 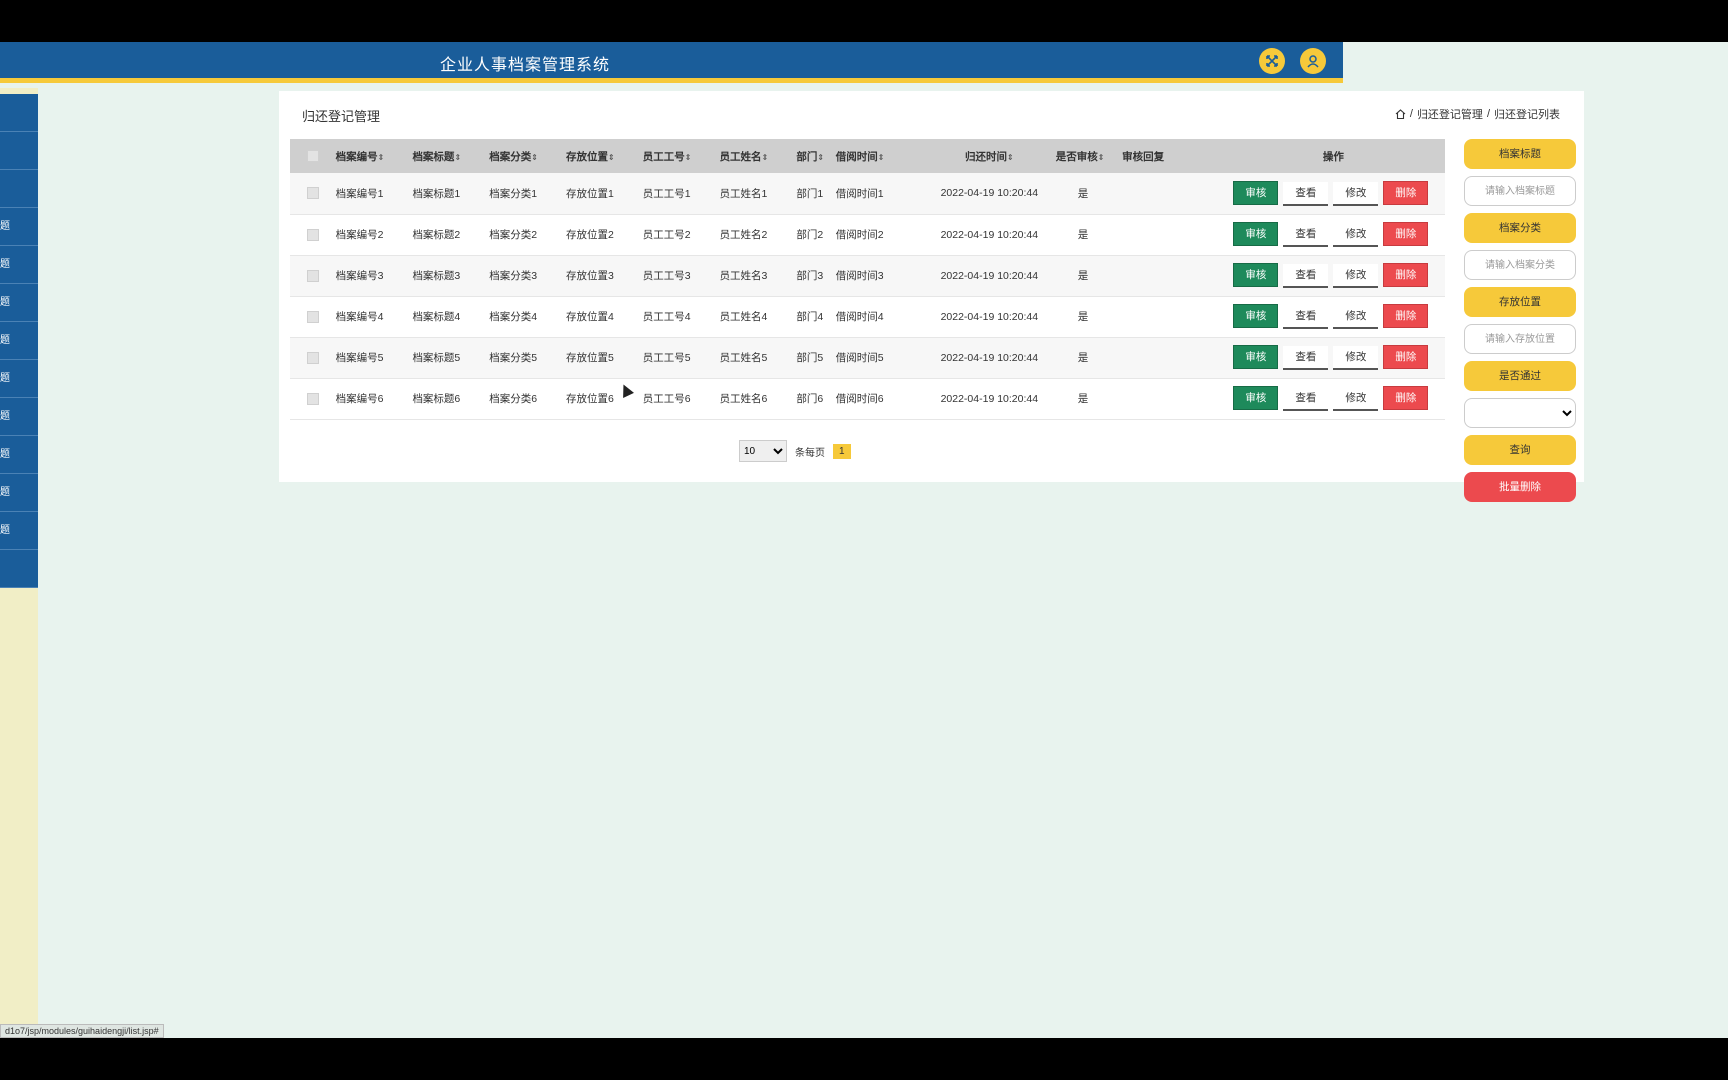 I want to click on fullscreen-button, so click(x=1272, y=61).